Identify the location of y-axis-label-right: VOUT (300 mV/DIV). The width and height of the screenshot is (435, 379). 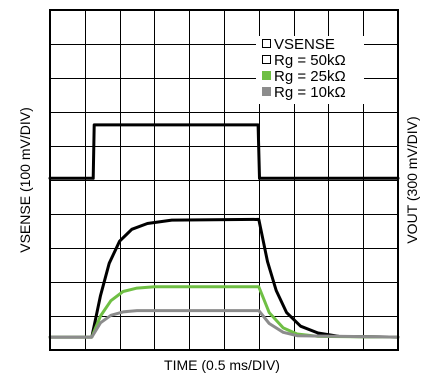
(412, 179).